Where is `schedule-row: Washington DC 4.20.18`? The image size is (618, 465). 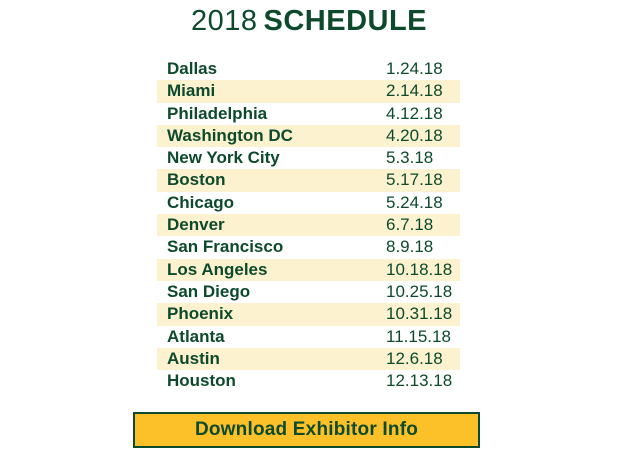
schedule-row: Washington DC 4.20.18 is located at coordinates (308, 136).